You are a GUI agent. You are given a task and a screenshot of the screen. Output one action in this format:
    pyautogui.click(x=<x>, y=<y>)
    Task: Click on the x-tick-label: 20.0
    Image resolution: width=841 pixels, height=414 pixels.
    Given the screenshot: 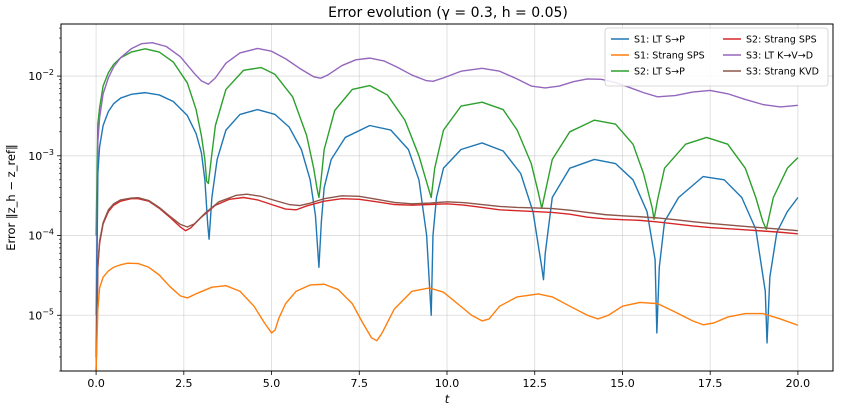 What is the action you would take?
    pyautogui.click(x=798, y=383)
    